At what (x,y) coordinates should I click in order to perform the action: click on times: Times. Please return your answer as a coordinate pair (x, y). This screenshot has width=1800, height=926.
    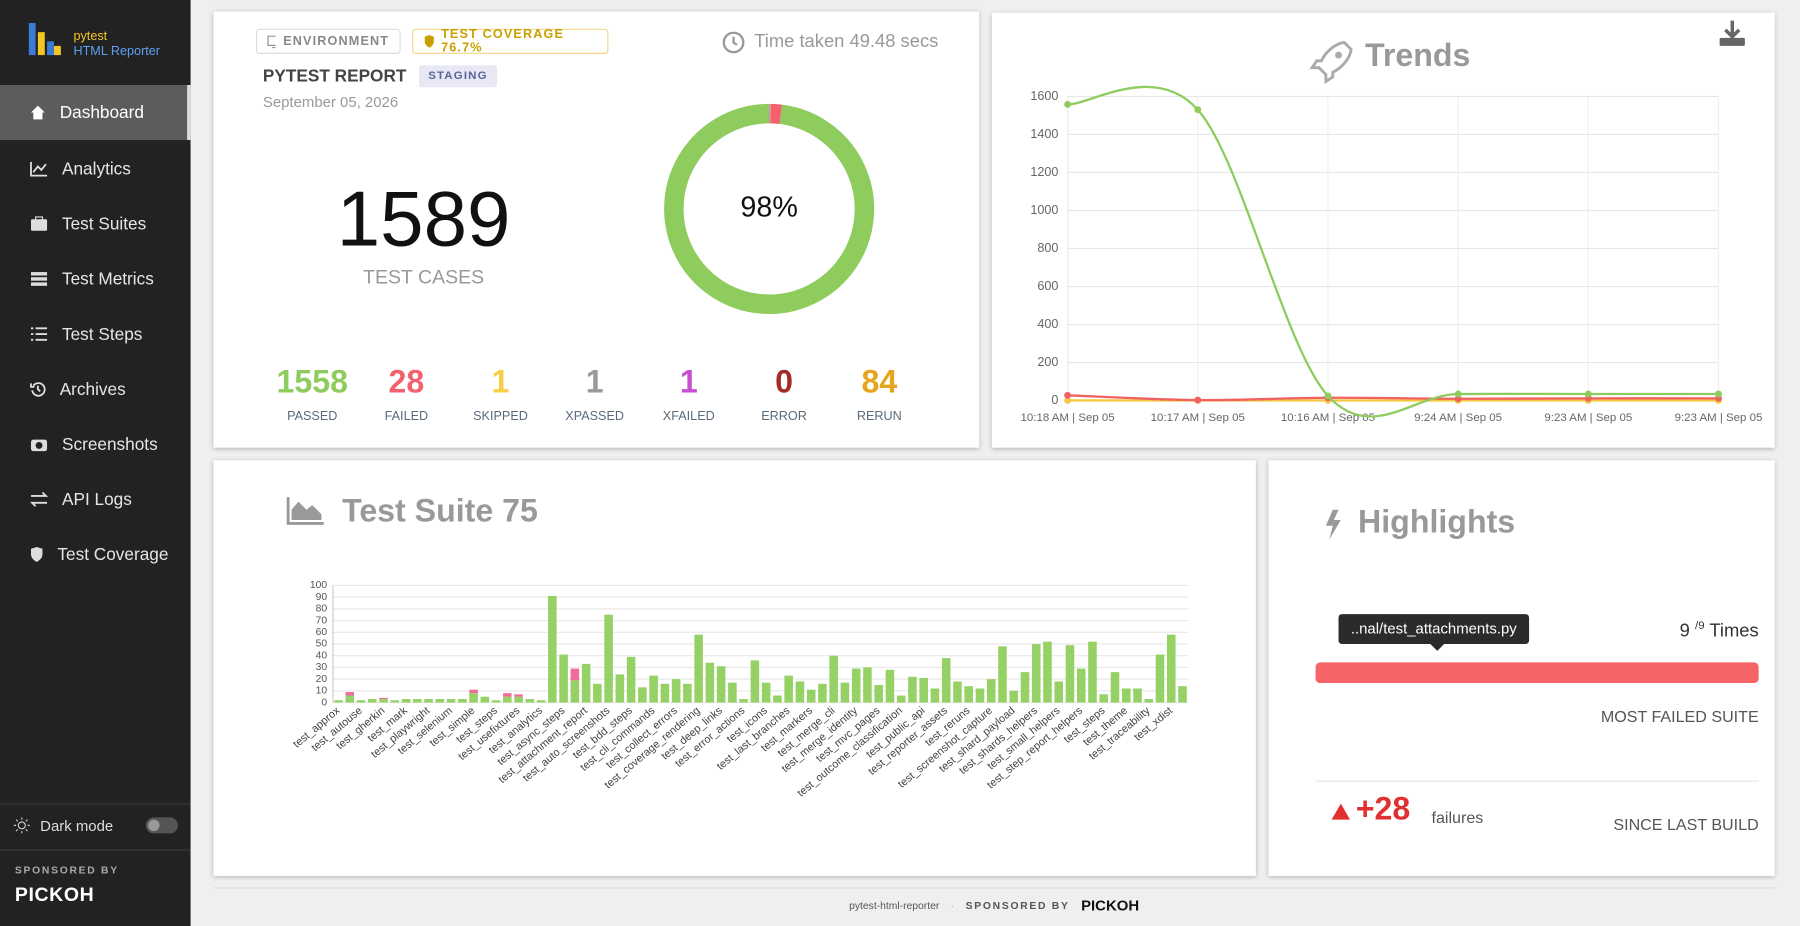
    Looking at the image, I should click on (1734, 631).